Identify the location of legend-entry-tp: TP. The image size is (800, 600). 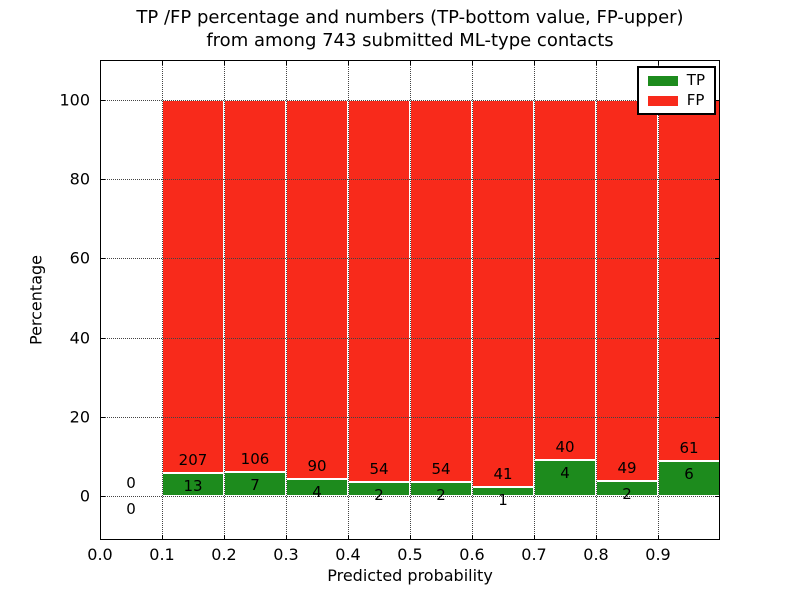
(676, 80).